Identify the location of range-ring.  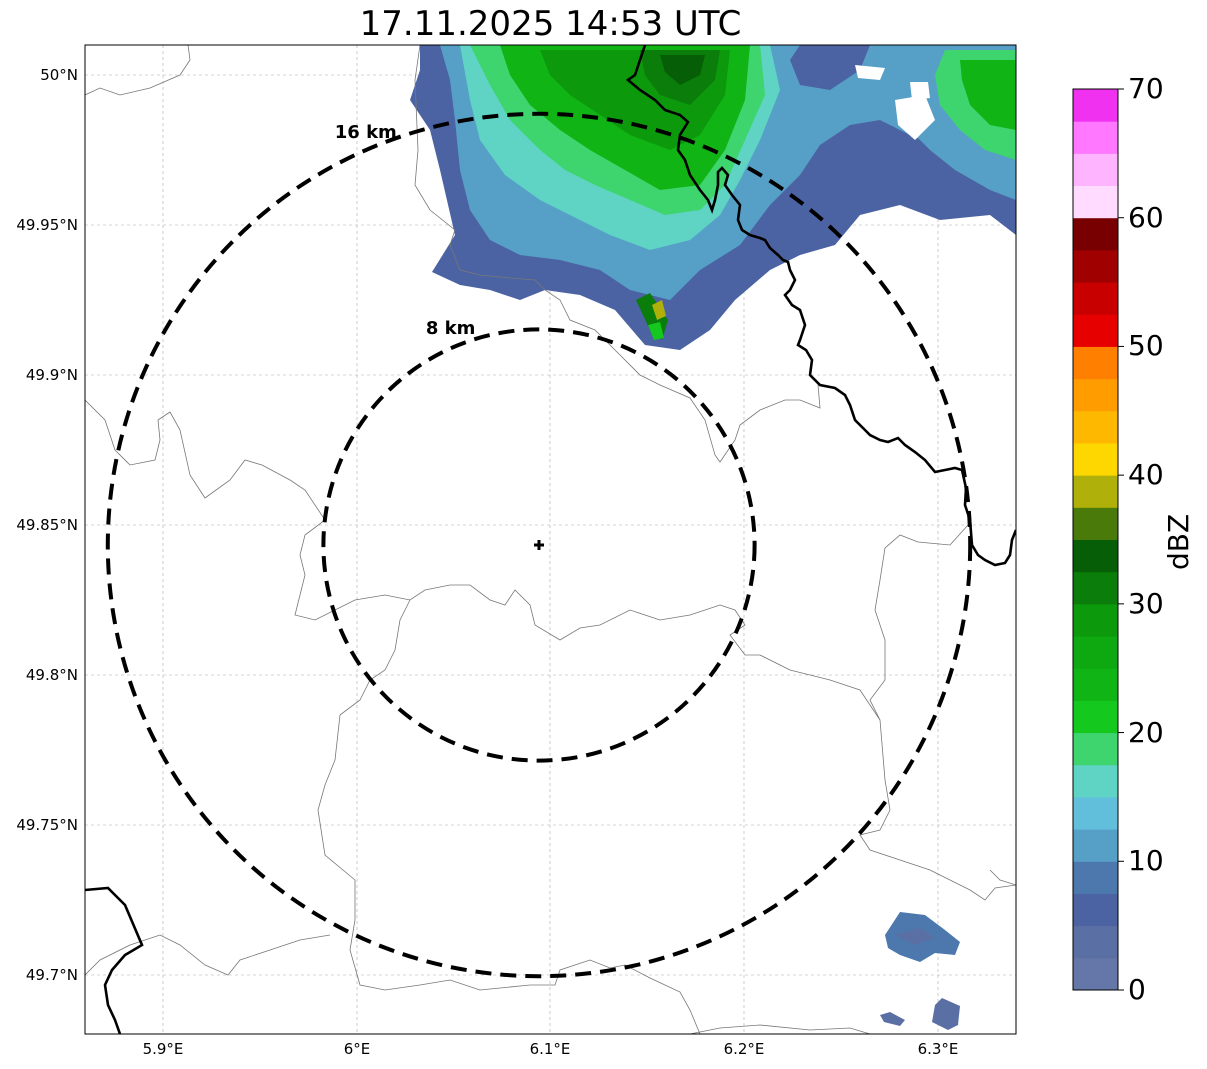
(539, 545).